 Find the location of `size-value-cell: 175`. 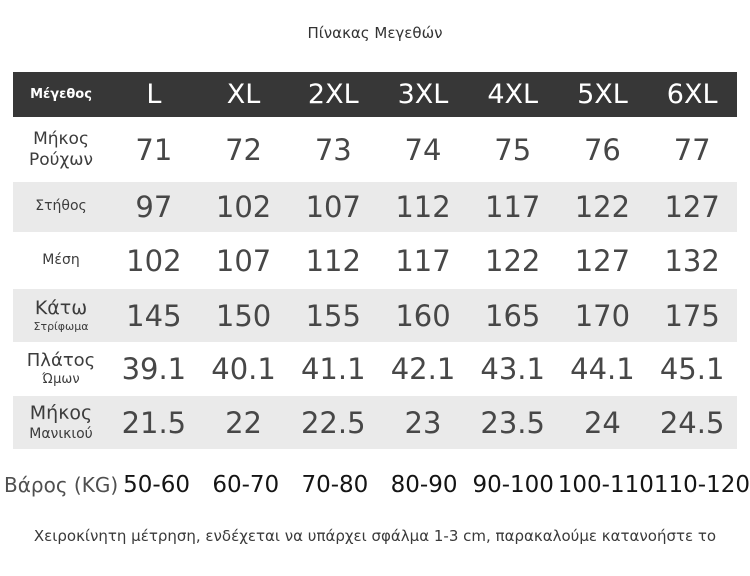

size-value-cell: 175 is located at coordinates (692, 315).